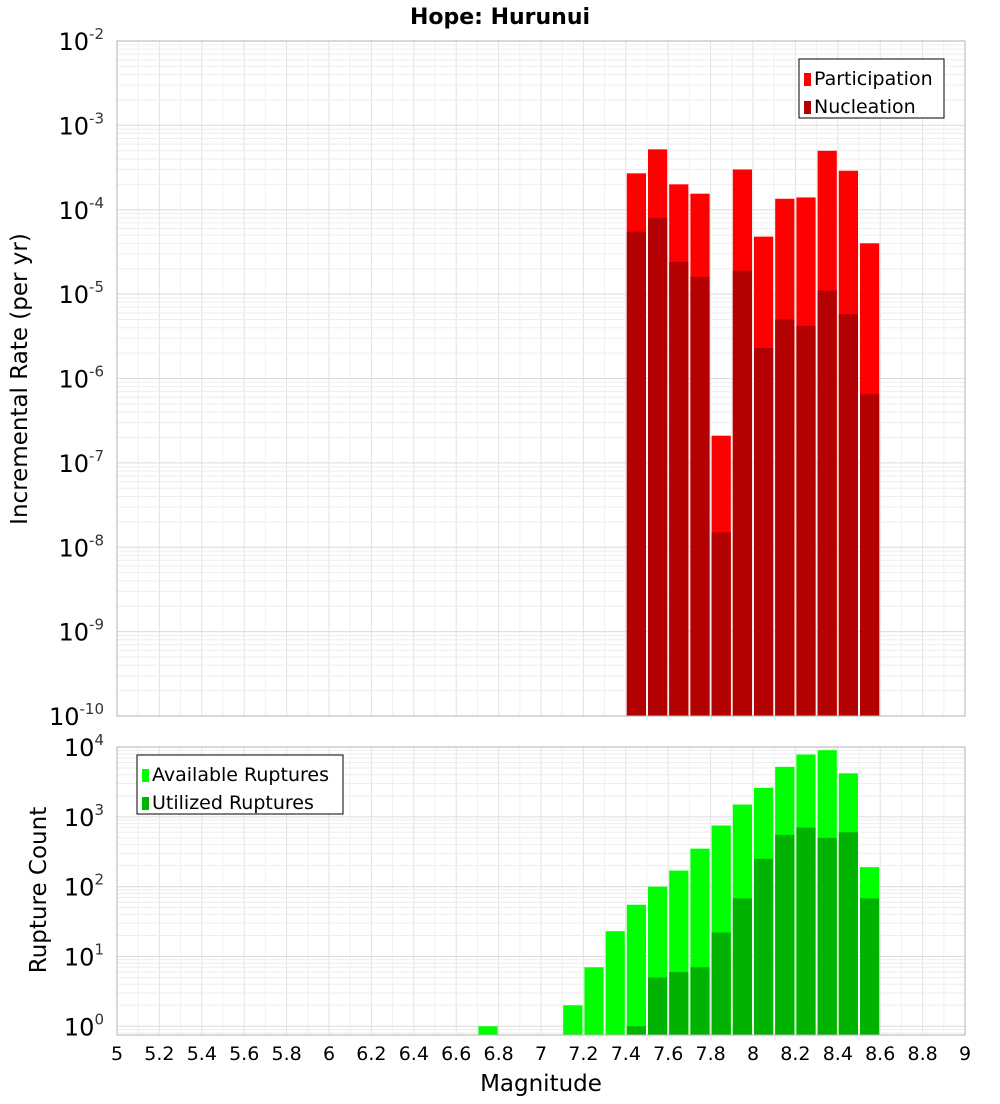 Image resolution: width=1000 pixels, height=1104 pixels. I want to click on bottom-legend: Available Ruptures Utilized Ruptures, so click(240, 784).